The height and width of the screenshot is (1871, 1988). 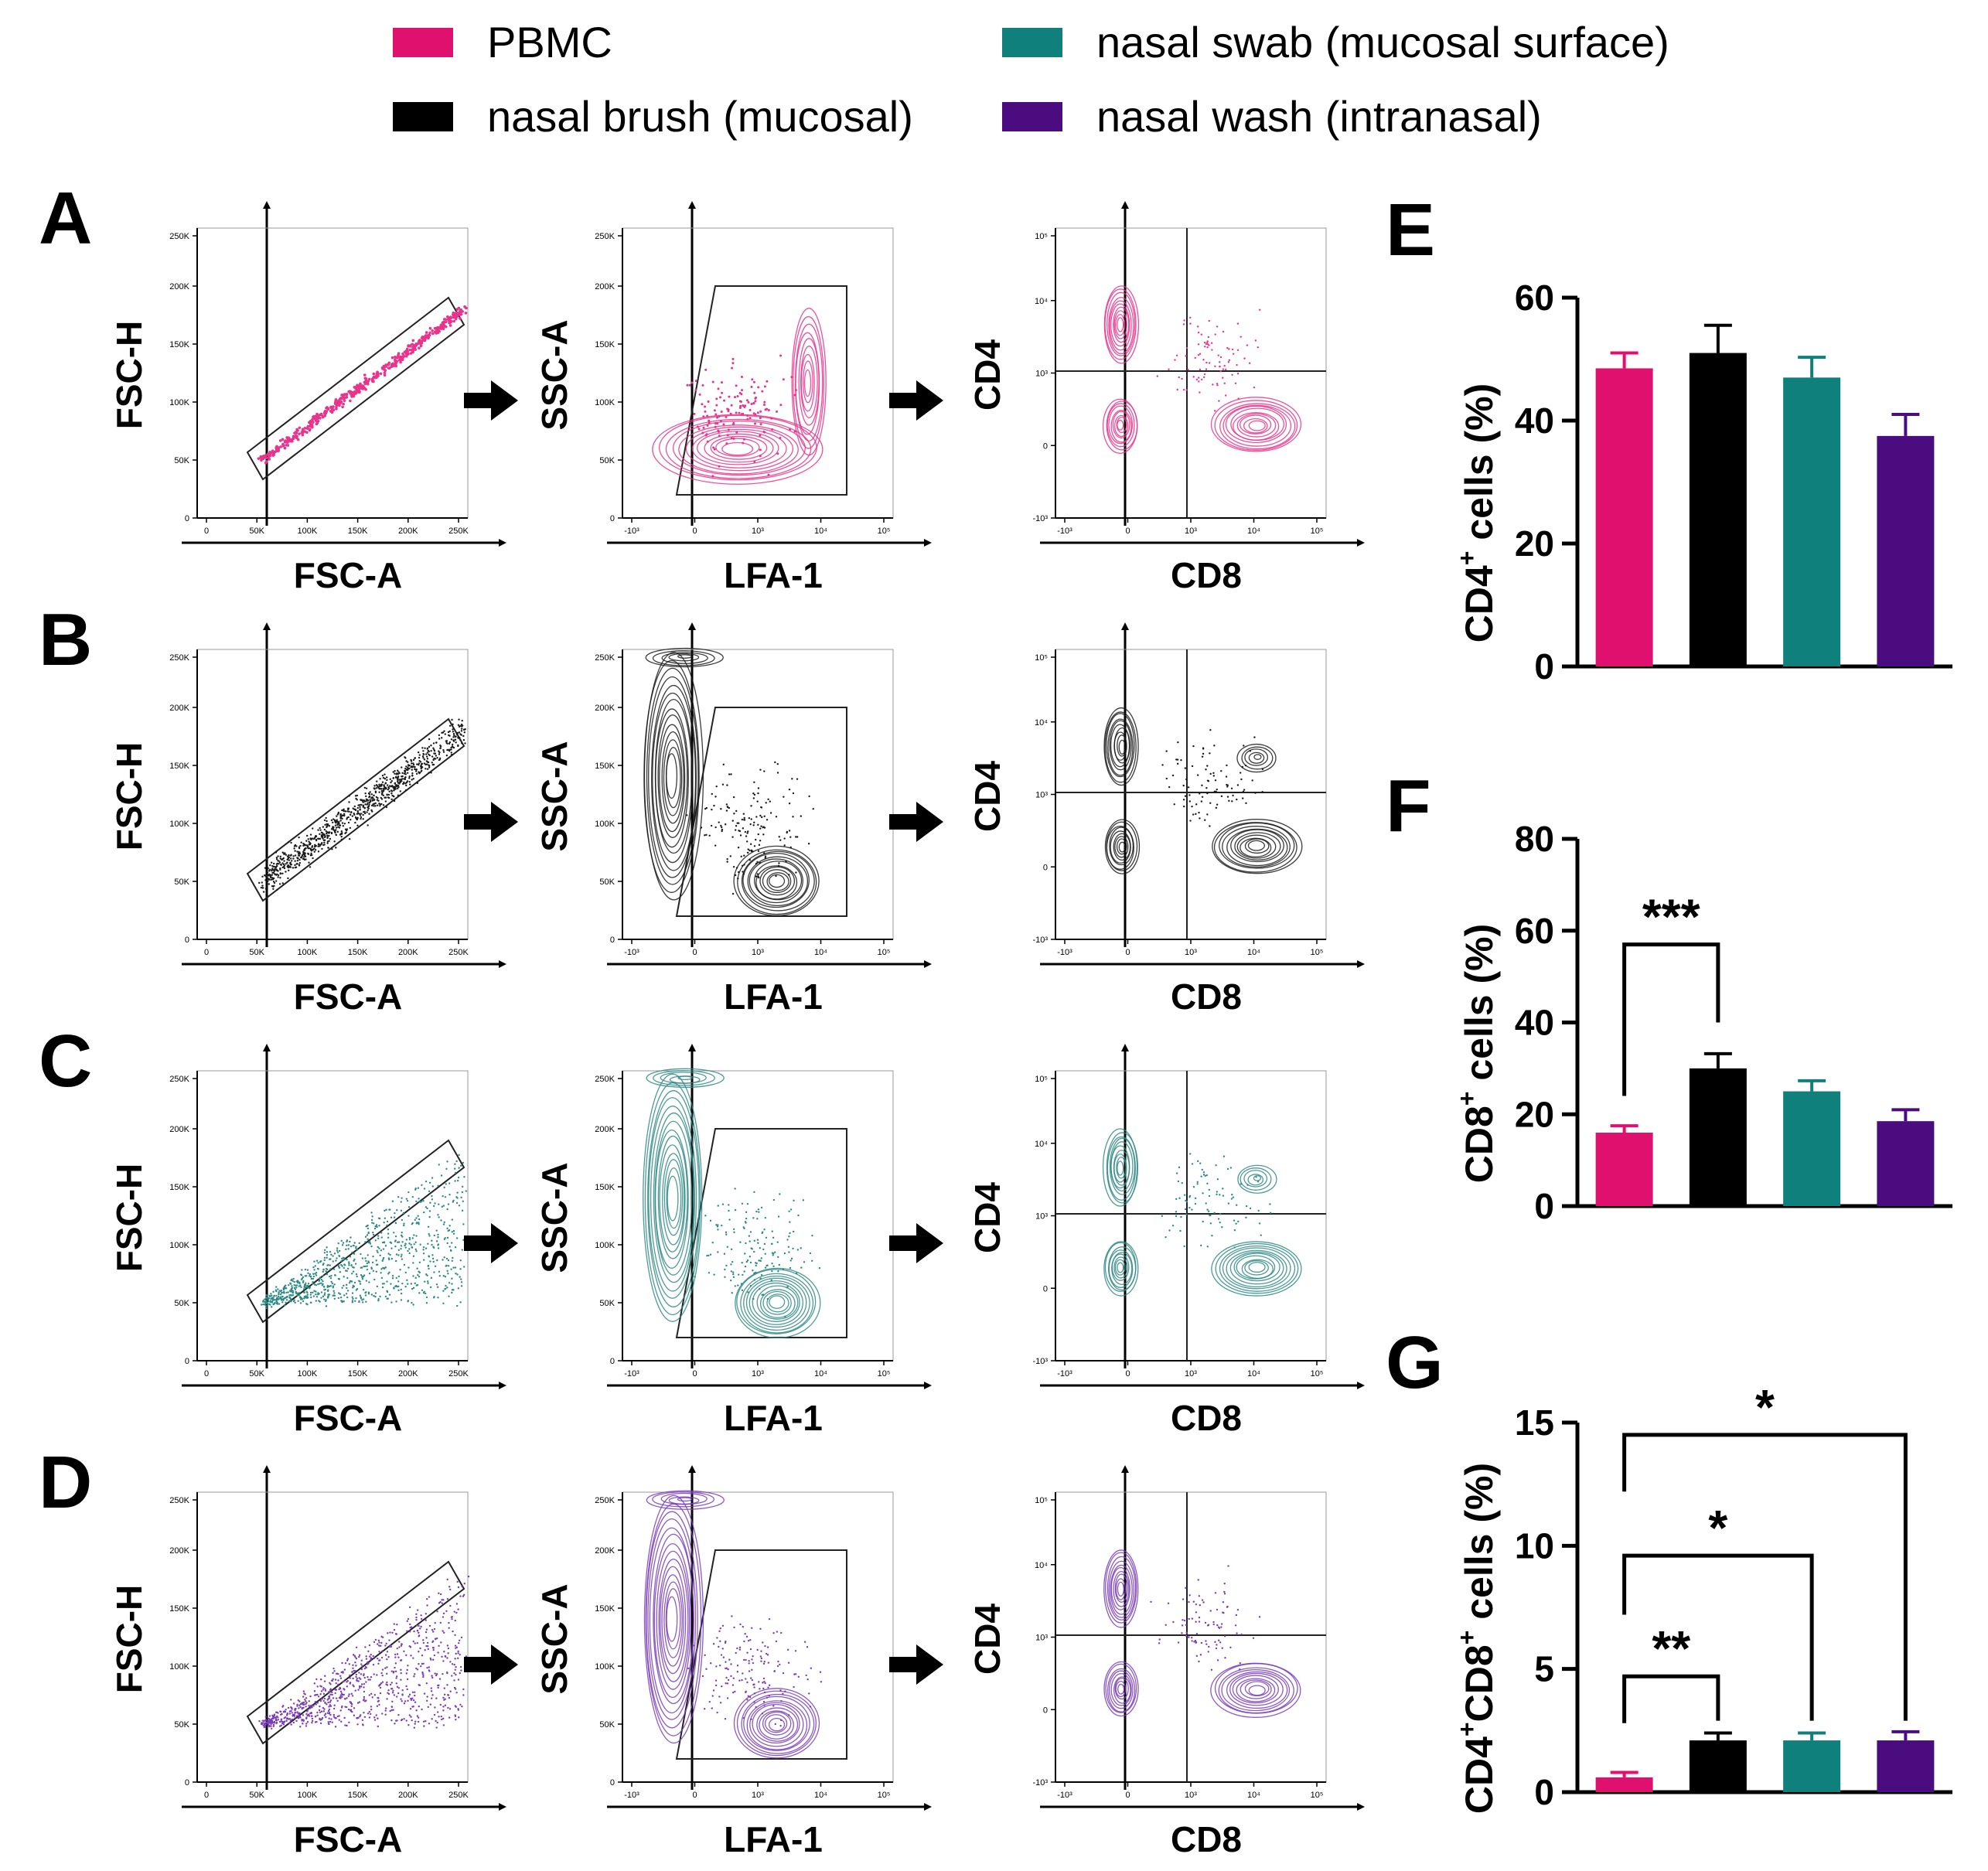 I want to click on bar, so click(x=1812, y=1766).